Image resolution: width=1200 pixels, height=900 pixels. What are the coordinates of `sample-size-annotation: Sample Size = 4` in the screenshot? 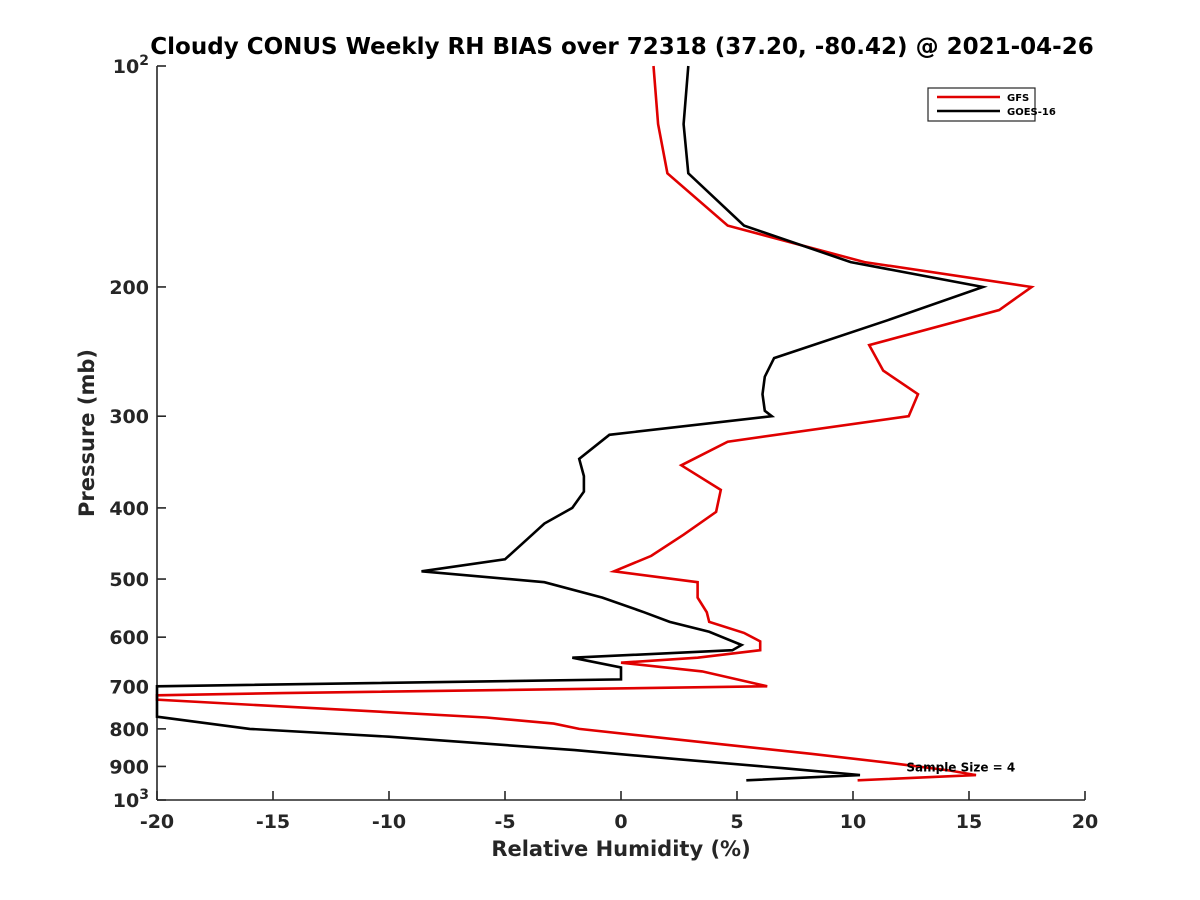 It's located at (960, 767).